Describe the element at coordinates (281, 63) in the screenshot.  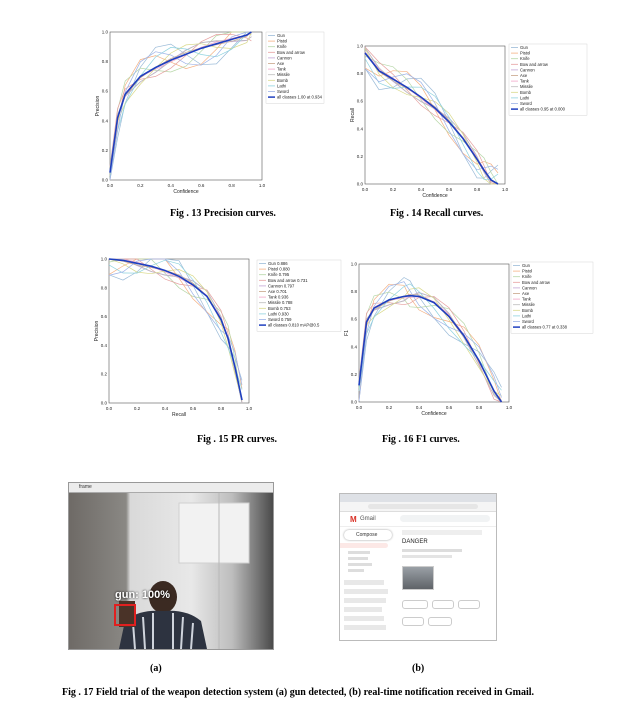
I see `precision-legend-entry: Axe` at that location.